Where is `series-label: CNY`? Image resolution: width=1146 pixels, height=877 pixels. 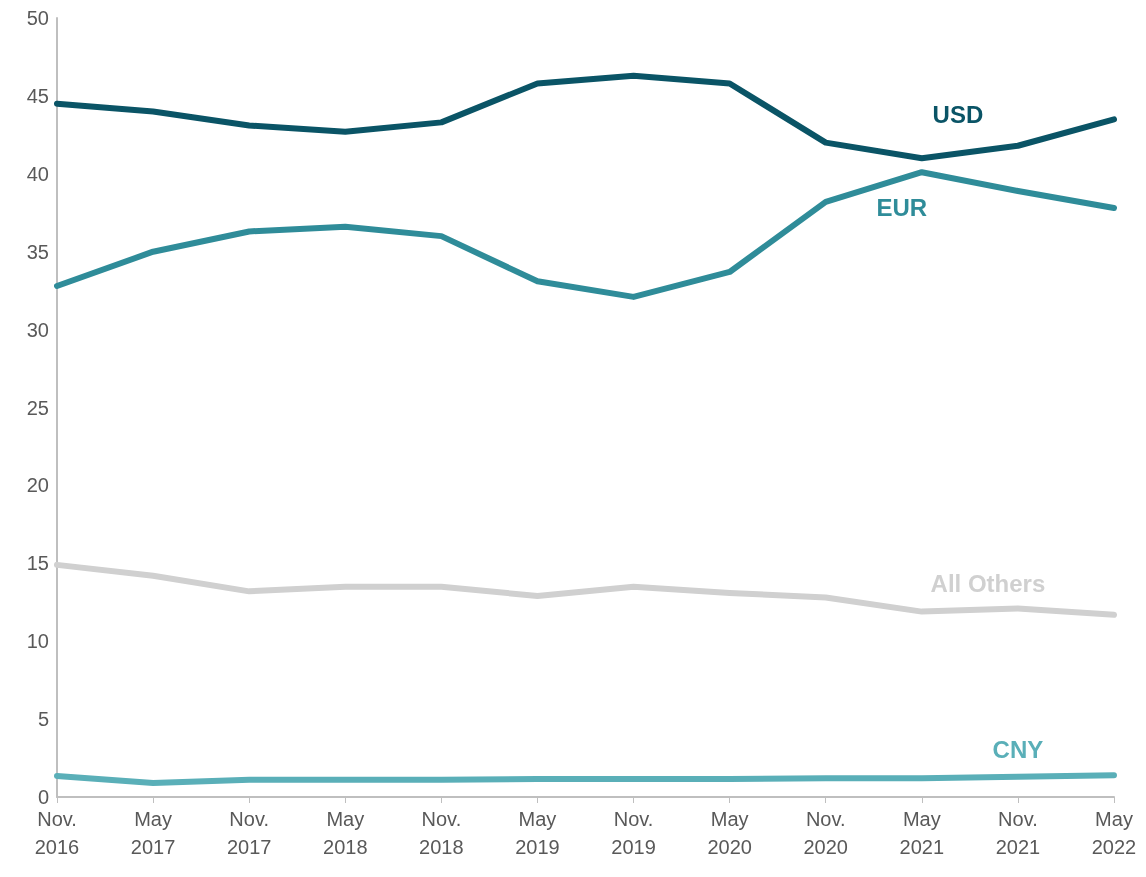 series-label: CNY is located at coordinates (1018, 750).